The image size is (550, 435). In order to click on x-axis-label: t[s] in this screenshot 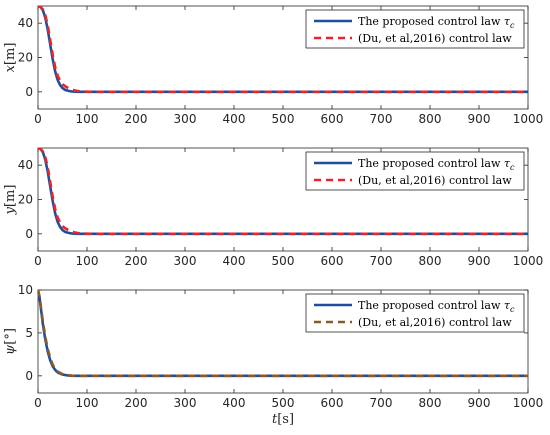, I will do `click(283, 419)`.